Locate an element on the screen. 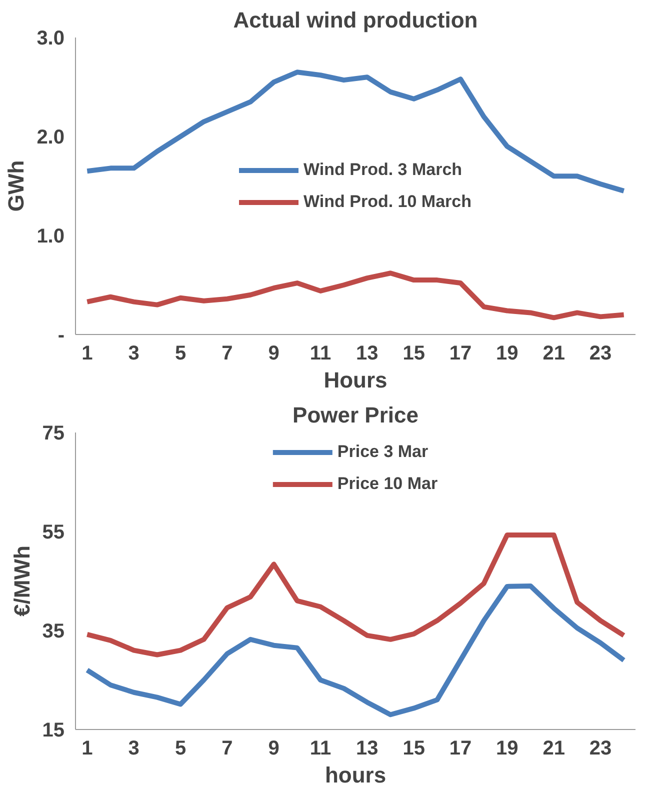 This screenshot has height=799, width=651. y-axis-title: GWh is located at coordinates (16, 186).